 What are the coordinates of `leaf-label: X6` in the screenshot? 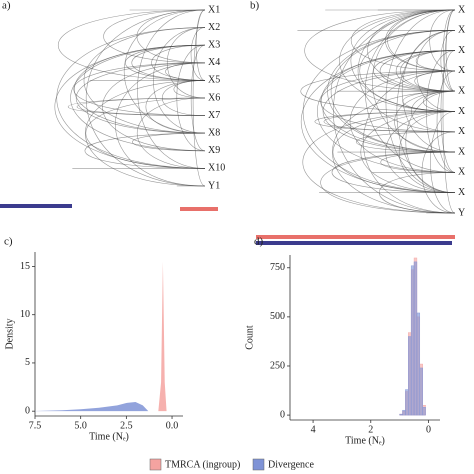 It's located at (214, 97).